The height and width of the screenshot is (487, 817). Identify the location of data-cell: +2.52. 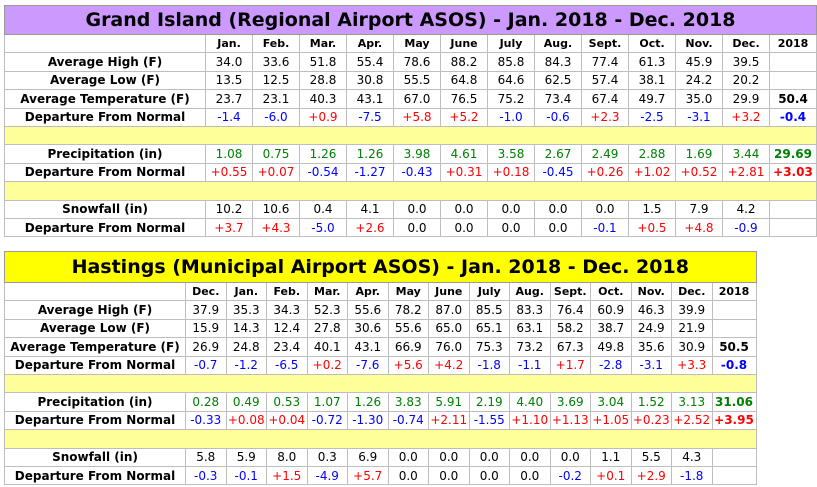
(692, 420).